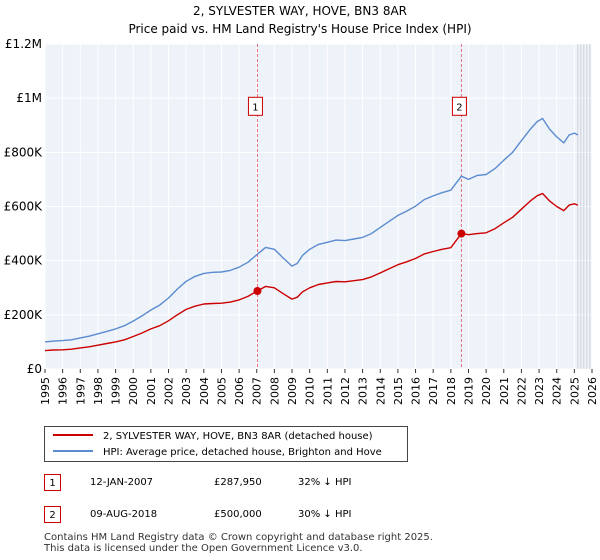 The height and width of the screenshot is (560, 600). What do you see at coordinates (327, 391) in the screenshot?
I see `x-tick-label: 2011` at bounding box center [327, 391].